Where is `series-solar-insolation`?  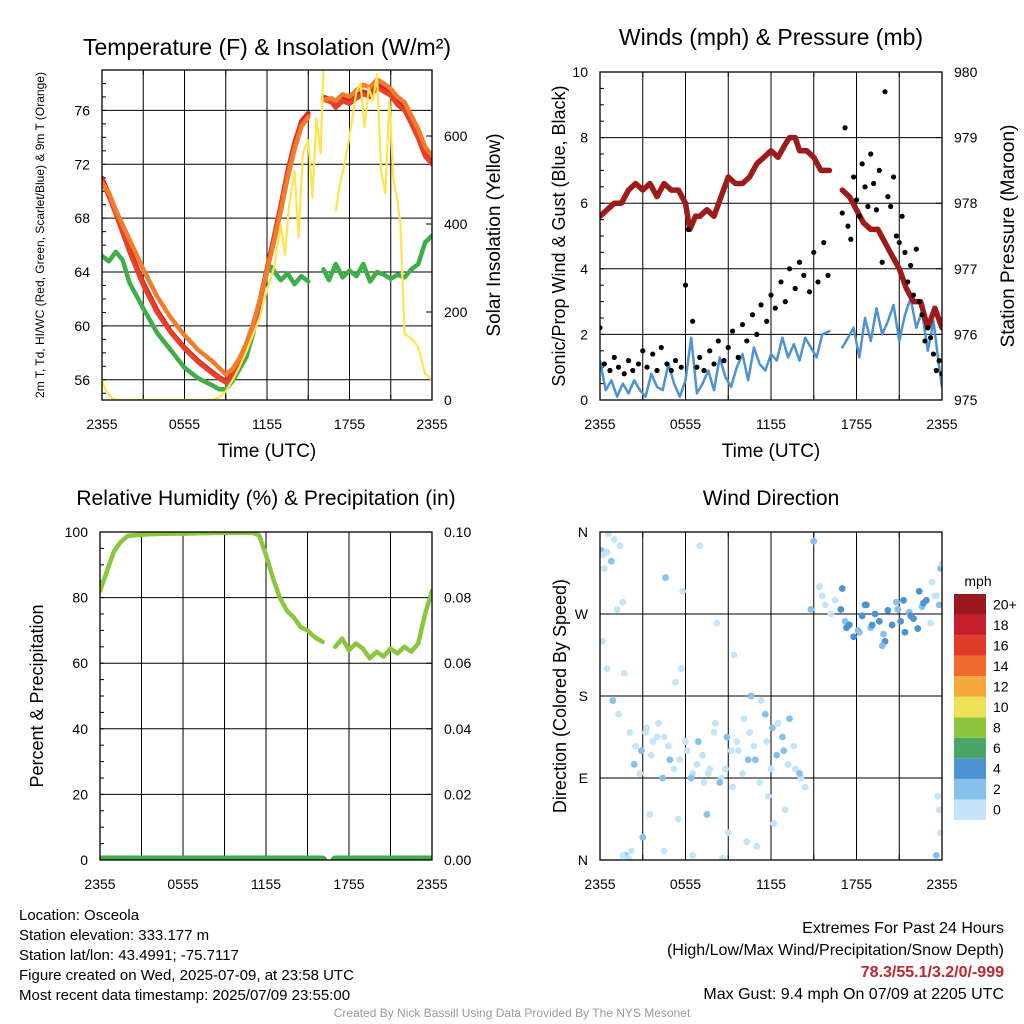
series-solar-insolation is located at coordinates (267, 235).